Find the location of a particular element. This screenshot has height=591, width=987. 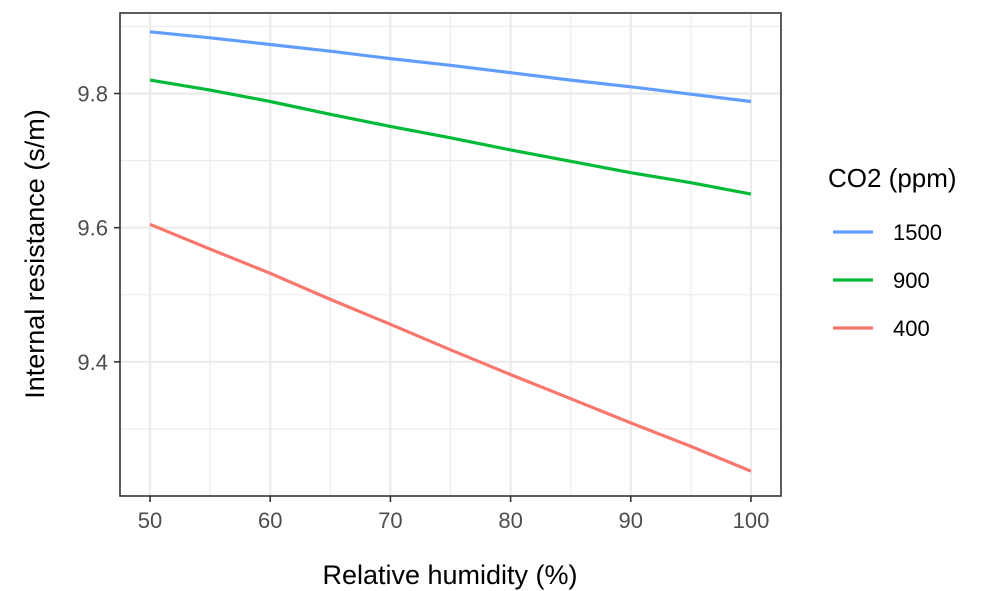

y-tick-label: 9.6 is located at coordinates (92, 228).